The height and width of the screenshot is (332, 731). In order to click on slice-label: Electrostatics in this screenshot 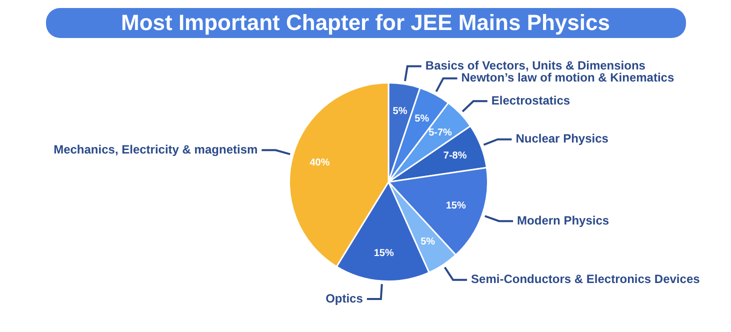, I will do `click(530, 100)`.